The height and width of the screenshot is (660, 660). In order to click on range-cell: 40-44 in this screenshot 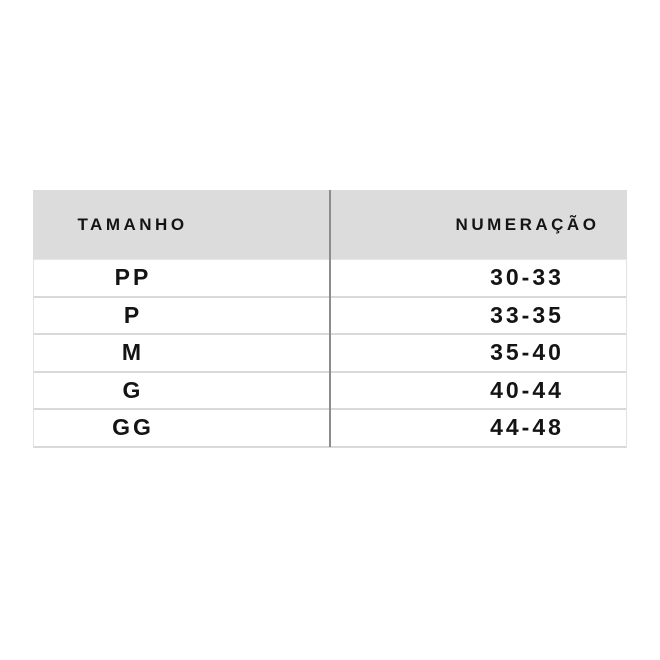, I will do `click(527, 389)`.